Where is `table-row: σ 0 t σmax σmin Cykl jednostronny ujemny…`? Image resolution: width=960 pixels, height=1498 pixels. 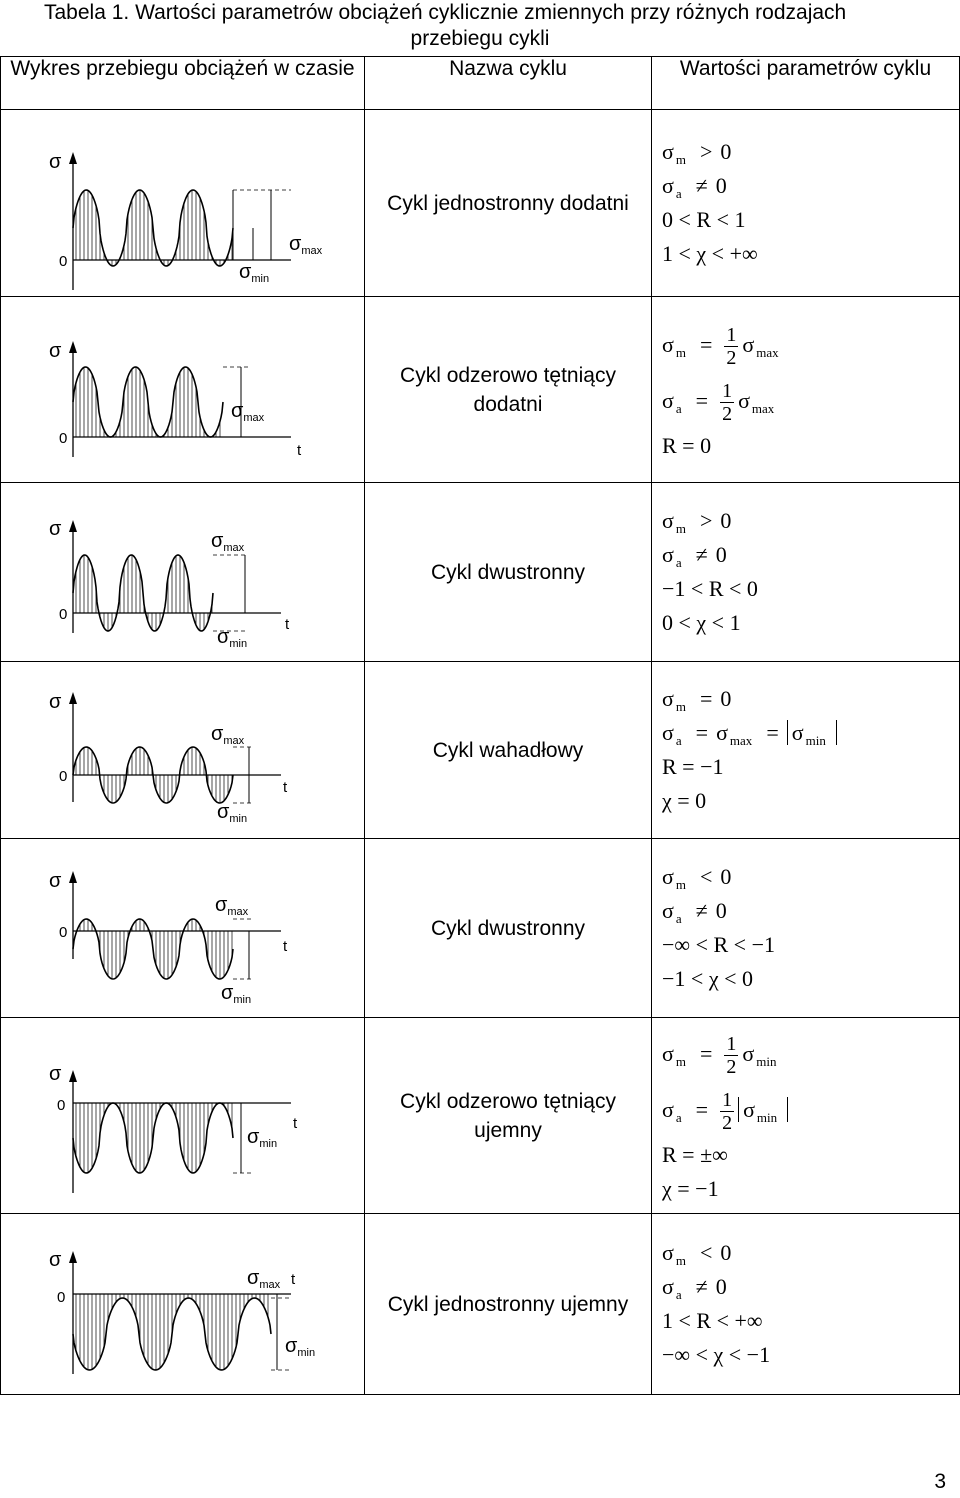 table-row: σ 0 t σmax σmin Cykl jednostronny ujemny… is located at coordinates (480, 1304).